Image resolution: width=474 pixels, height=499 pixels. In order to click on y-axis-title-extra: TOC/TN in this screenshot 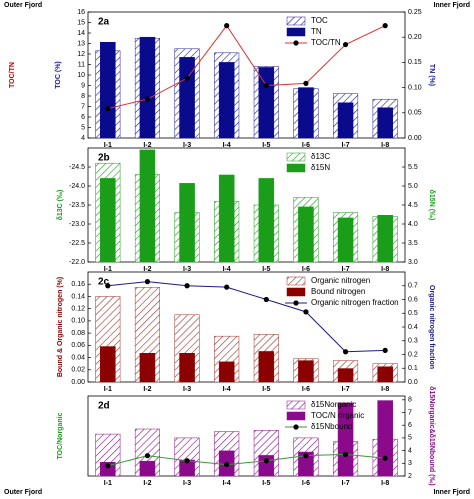, I will do `click(12, 75)`.